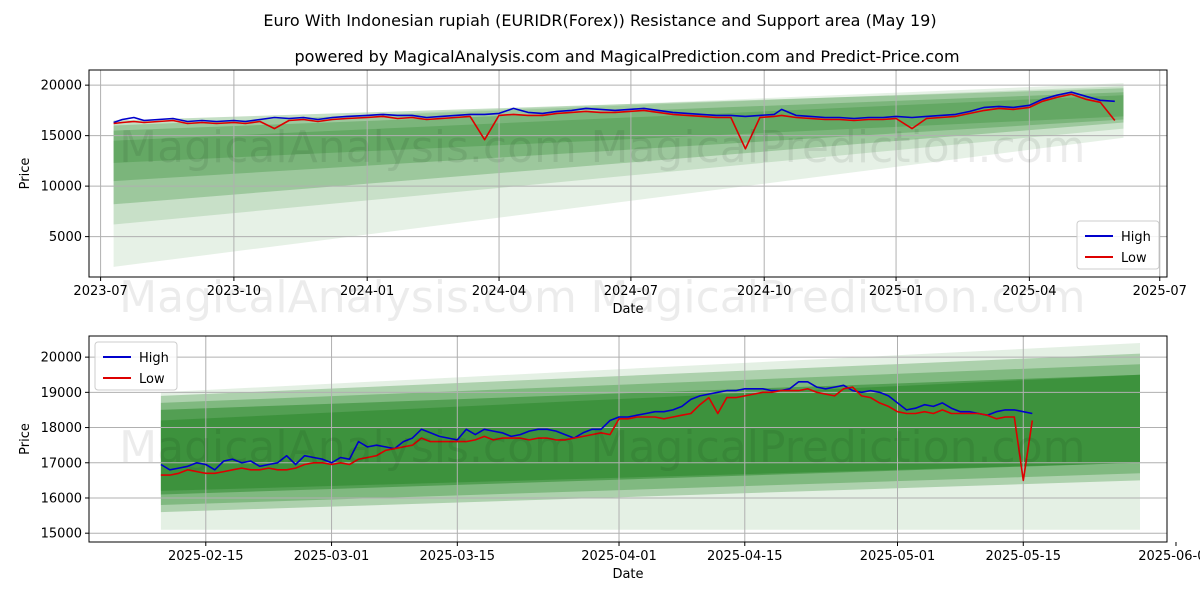 This screenshot has height=600, width=1200. Describe the element at coordinates (206, 556) in the screenshot. I see `x-tick-label: 2025-02-15` at that location.